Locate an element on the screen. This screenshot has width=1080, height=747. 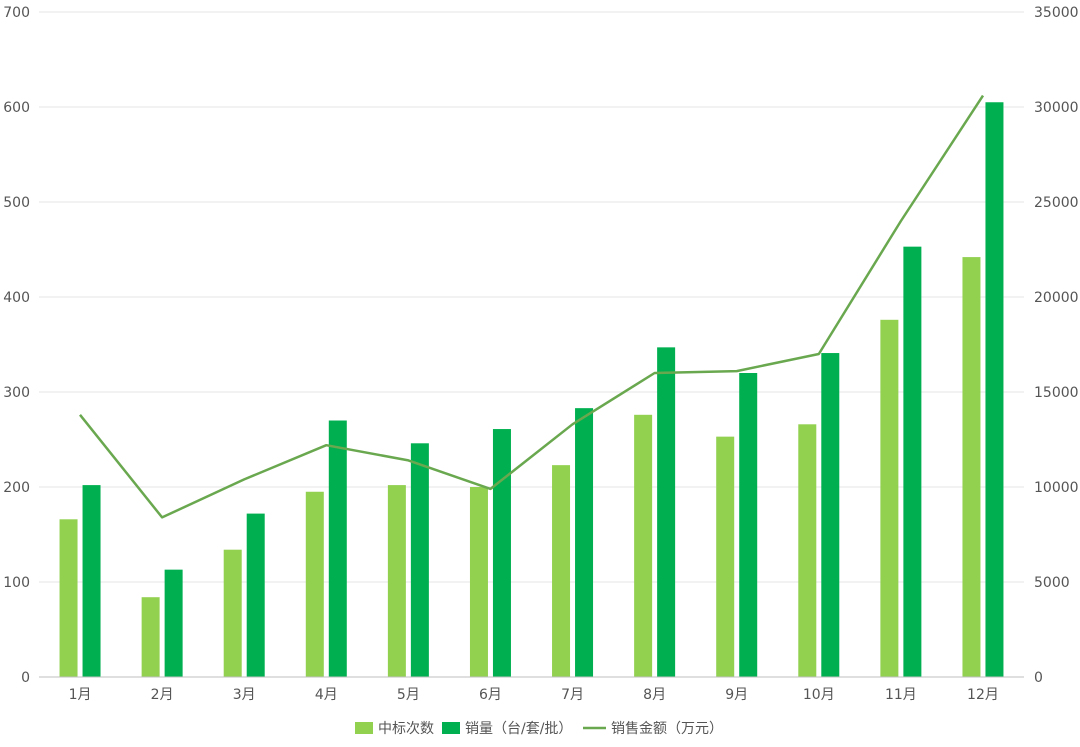
legend-item-2: 销售金额（万元） is located at coordinates (653, 729).